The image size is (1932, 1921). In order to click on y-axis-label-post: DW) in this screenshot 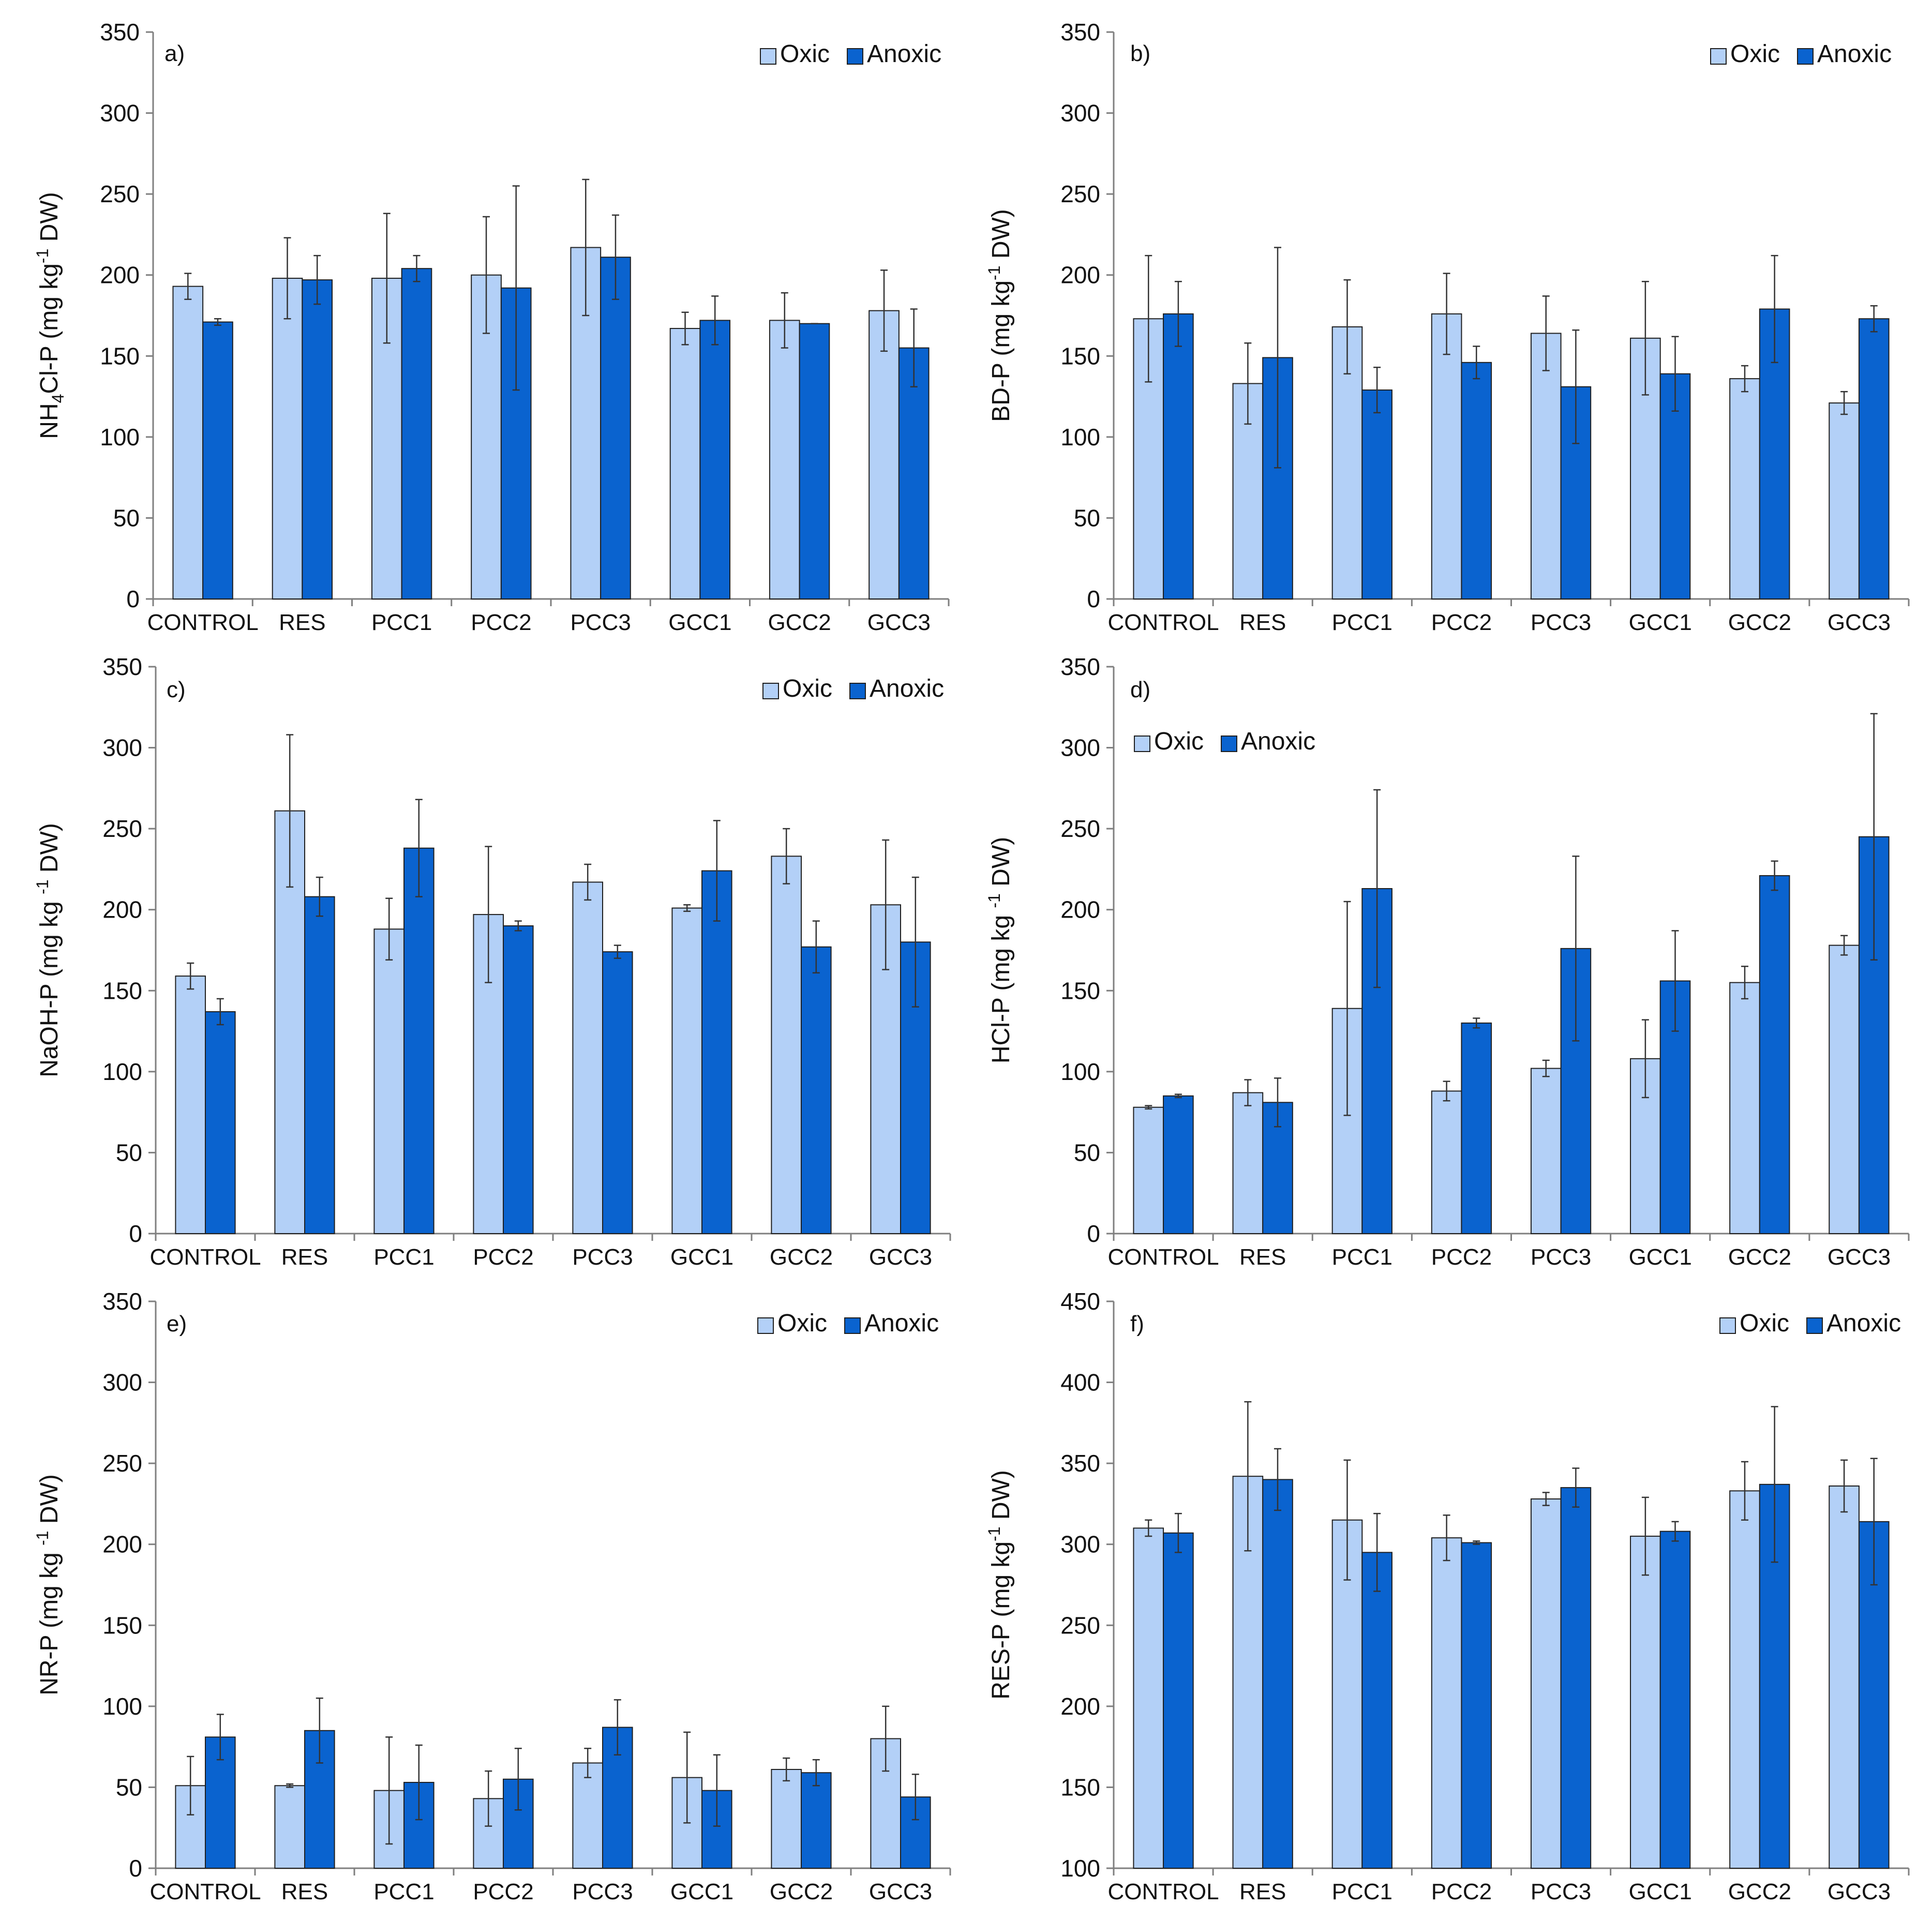, I will do `click(49, 220)`.